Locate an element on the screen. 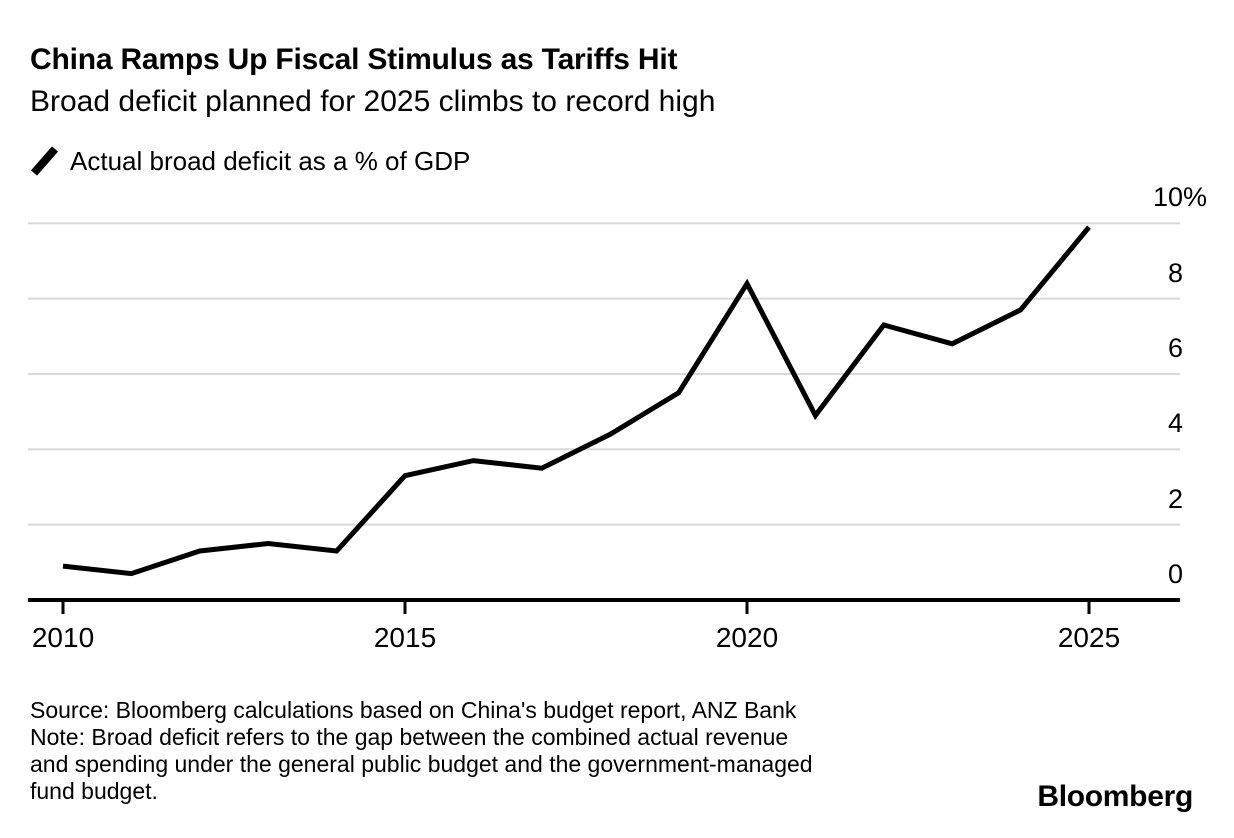 This screenshot has width=1234, height=838. y-axis-tick-label: 10% is located at coordinates (1180, 197).